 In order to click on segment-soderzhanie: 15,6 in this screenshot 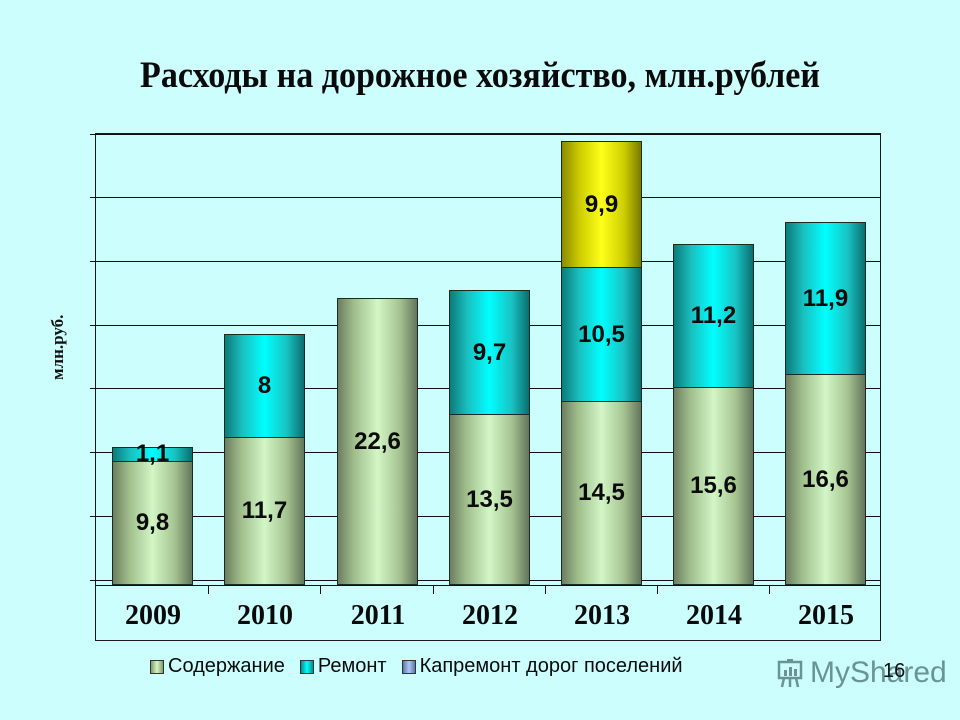, I will do `click(713, 486)`.